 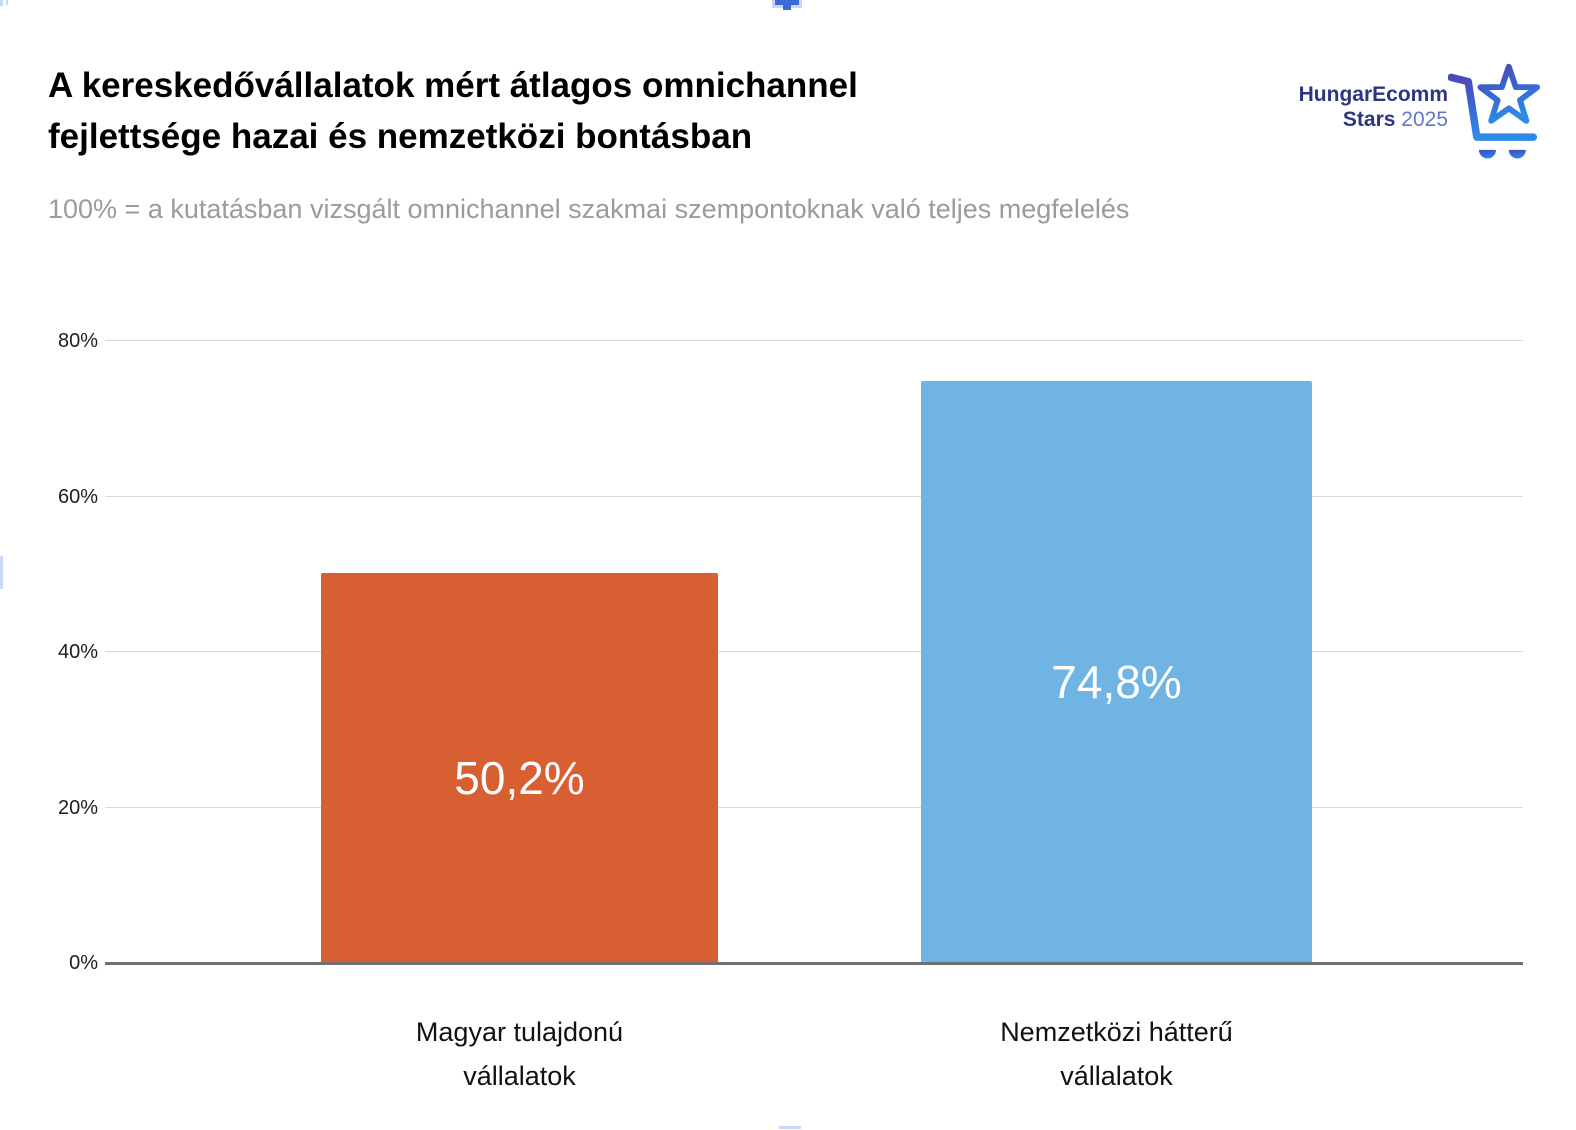 What do you see at coordinates (1494, 111) in the screenshot?
I see `cart-star-icon` at bounding box center [1494, 111].